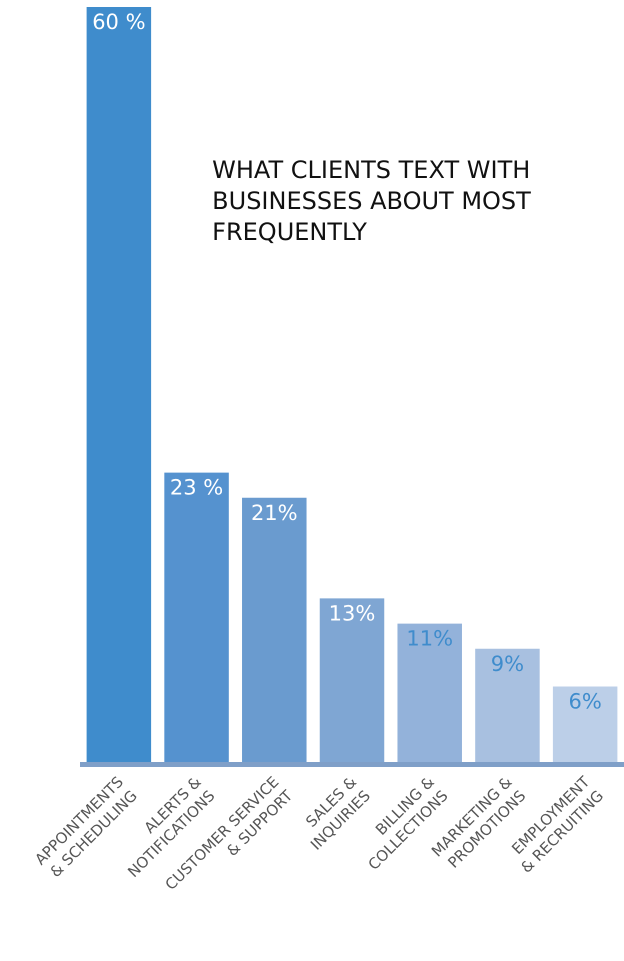 Image resolution: width=624 pixels, height=961 pixels. Describe the element at coordinates (585, 702) in the screenshot. I see `data-label: 6%` at that location.